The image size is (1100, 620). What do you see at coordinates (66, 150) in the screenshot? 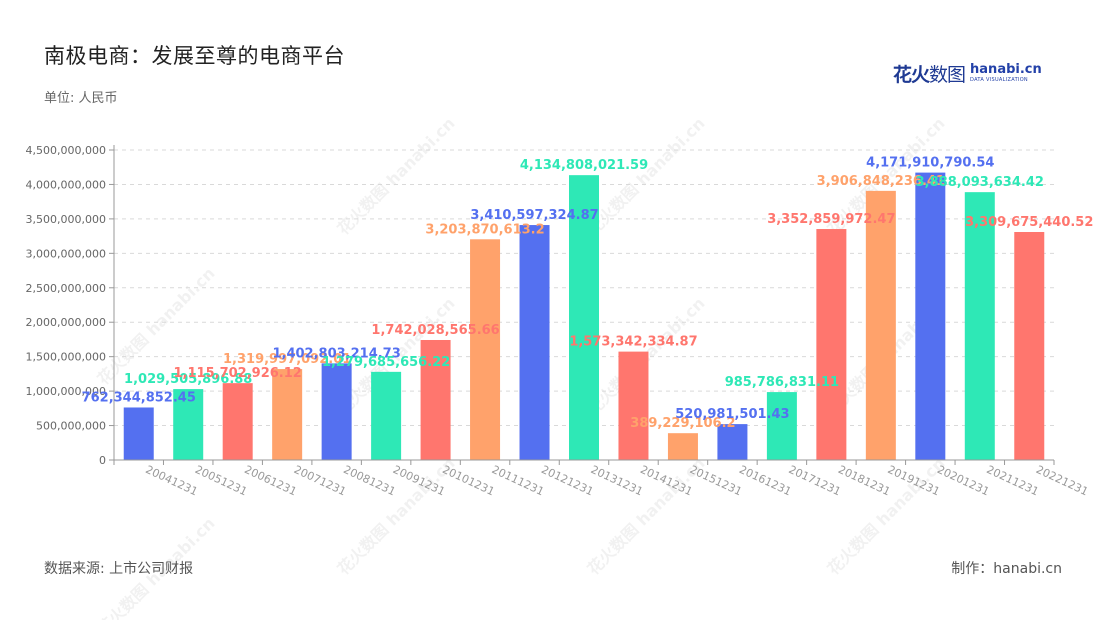
I see `y-tick-label: 4,500,000,000` at bounding box center [66, 150].